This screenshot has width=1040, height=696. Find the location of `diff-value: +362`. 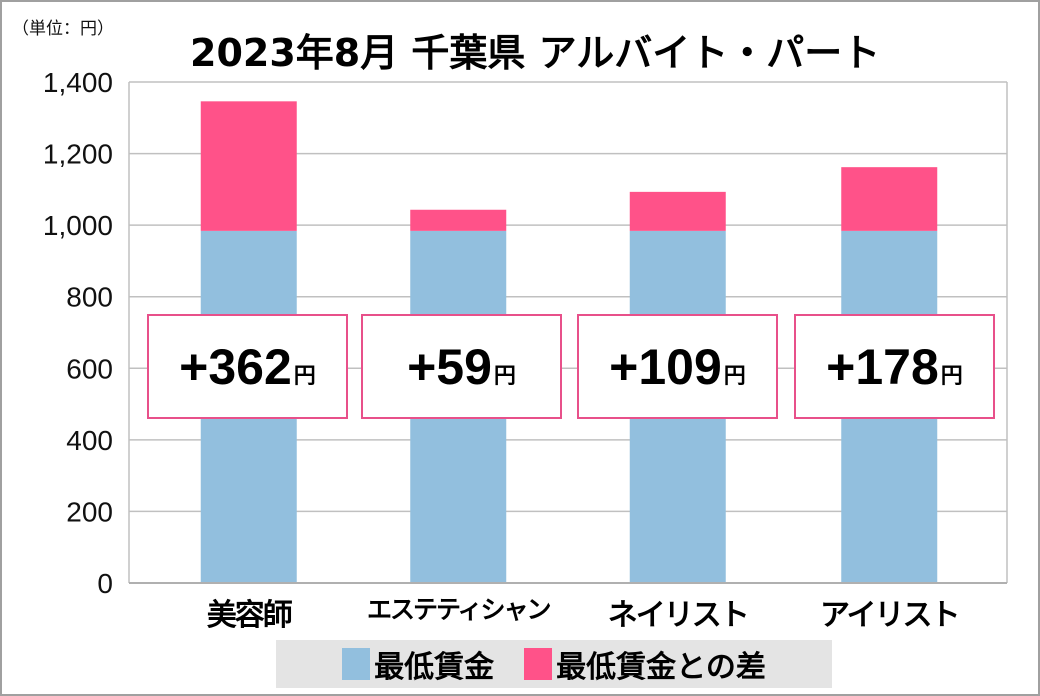

diff-value: +362 is located at coordinates (235, 366).